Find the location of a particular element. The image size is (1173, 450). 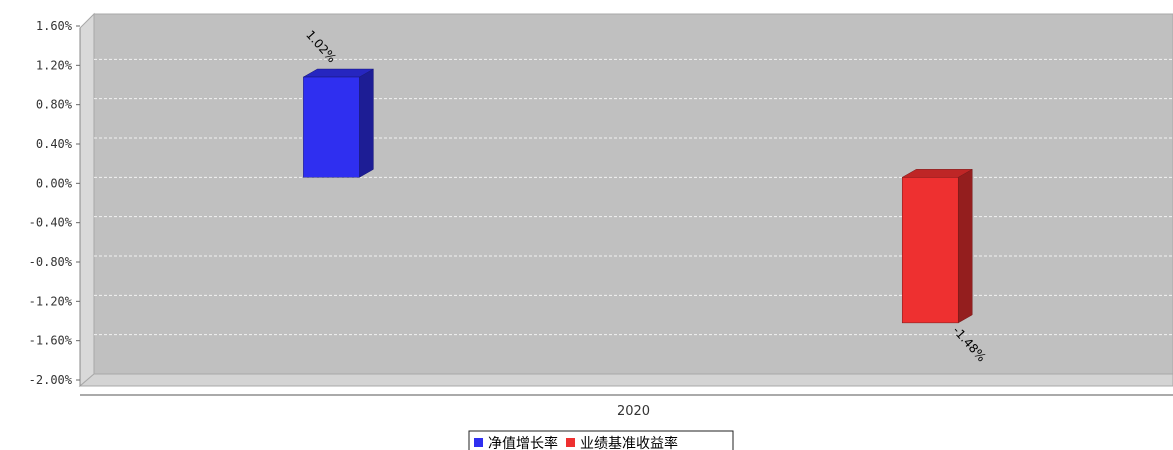

y-tick-label: -0.80% is located at coordinates (51, 262).